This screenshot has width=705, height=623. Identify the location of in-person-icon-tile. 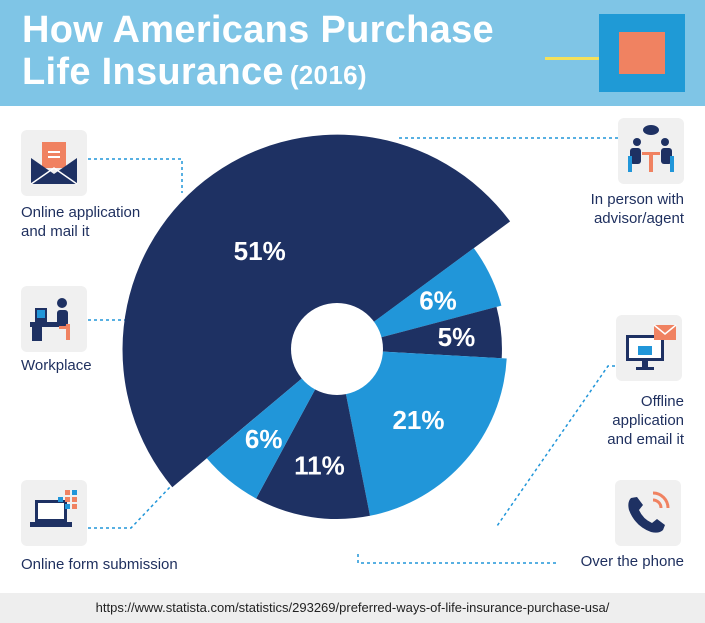
(651, 151).